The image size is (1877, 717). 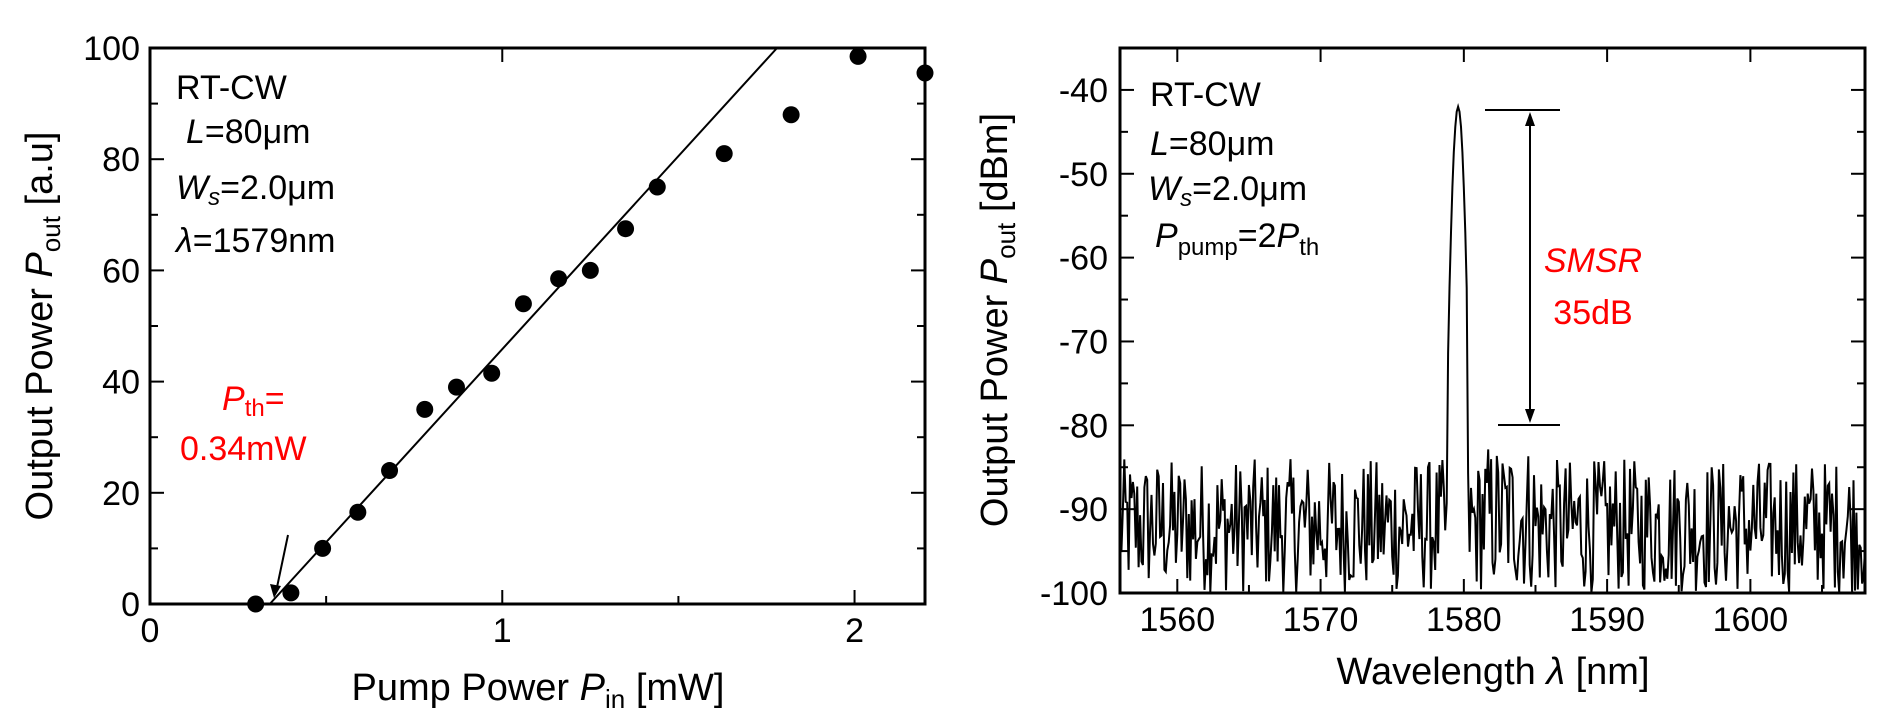 I want to click on left-y-tick-label: 0, so click(x=130, y=605).